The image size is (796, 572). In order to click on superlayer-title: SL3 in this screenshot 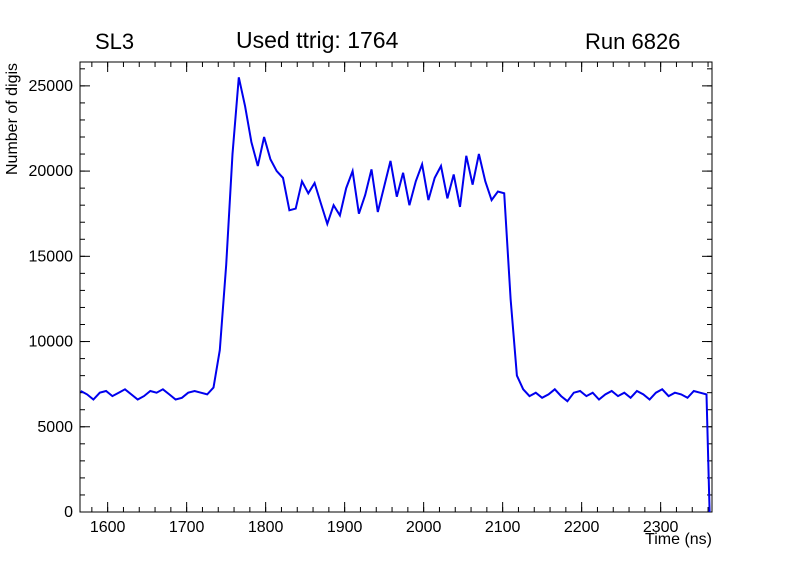, I will do `click(115, 41)`.